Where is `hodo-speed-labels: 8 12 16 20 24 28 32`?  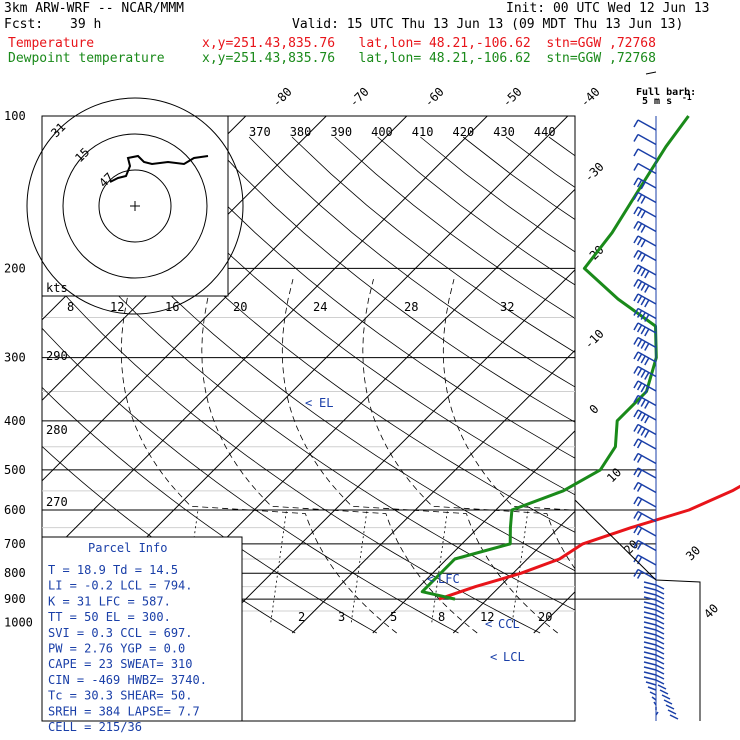
hodo-speed-labels: 8 12 16 20 24 28 32 is located at coordinates (290, 307).